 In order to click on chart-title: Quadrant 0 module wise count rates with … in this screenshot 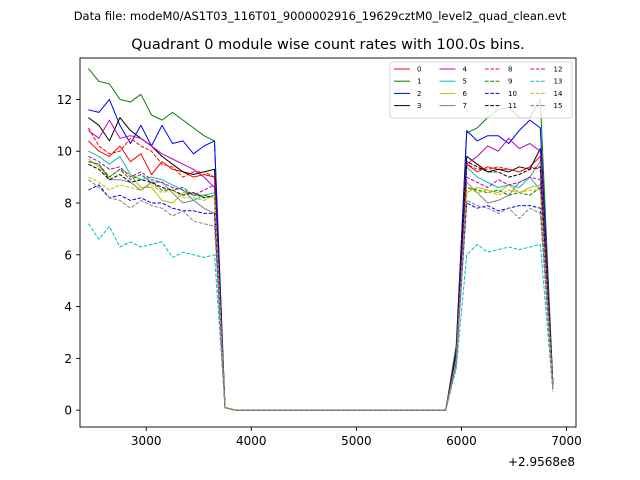, I will do `click(328, 45)`.